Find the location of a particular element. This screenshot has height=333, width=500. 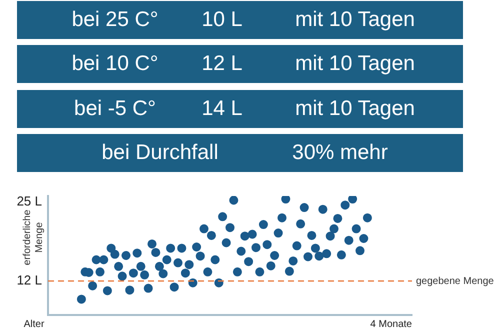

text: 4 Monate is located at coordinates (391, 324).